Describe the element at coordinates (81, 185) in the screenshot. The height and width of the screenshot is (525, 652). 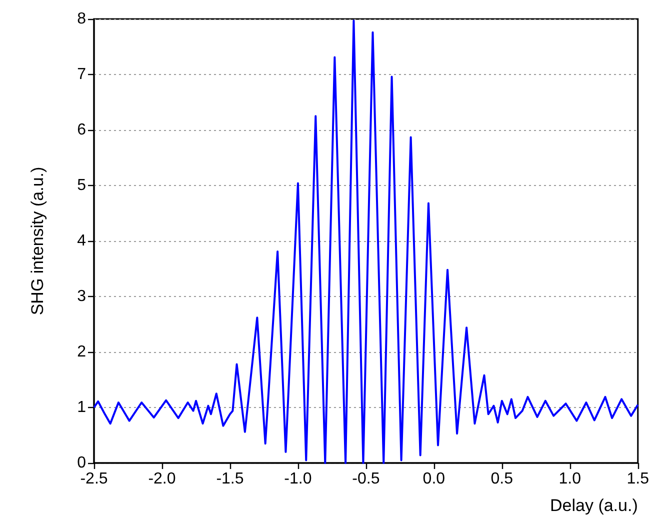
I see `y-tick-label: 5` at that location.